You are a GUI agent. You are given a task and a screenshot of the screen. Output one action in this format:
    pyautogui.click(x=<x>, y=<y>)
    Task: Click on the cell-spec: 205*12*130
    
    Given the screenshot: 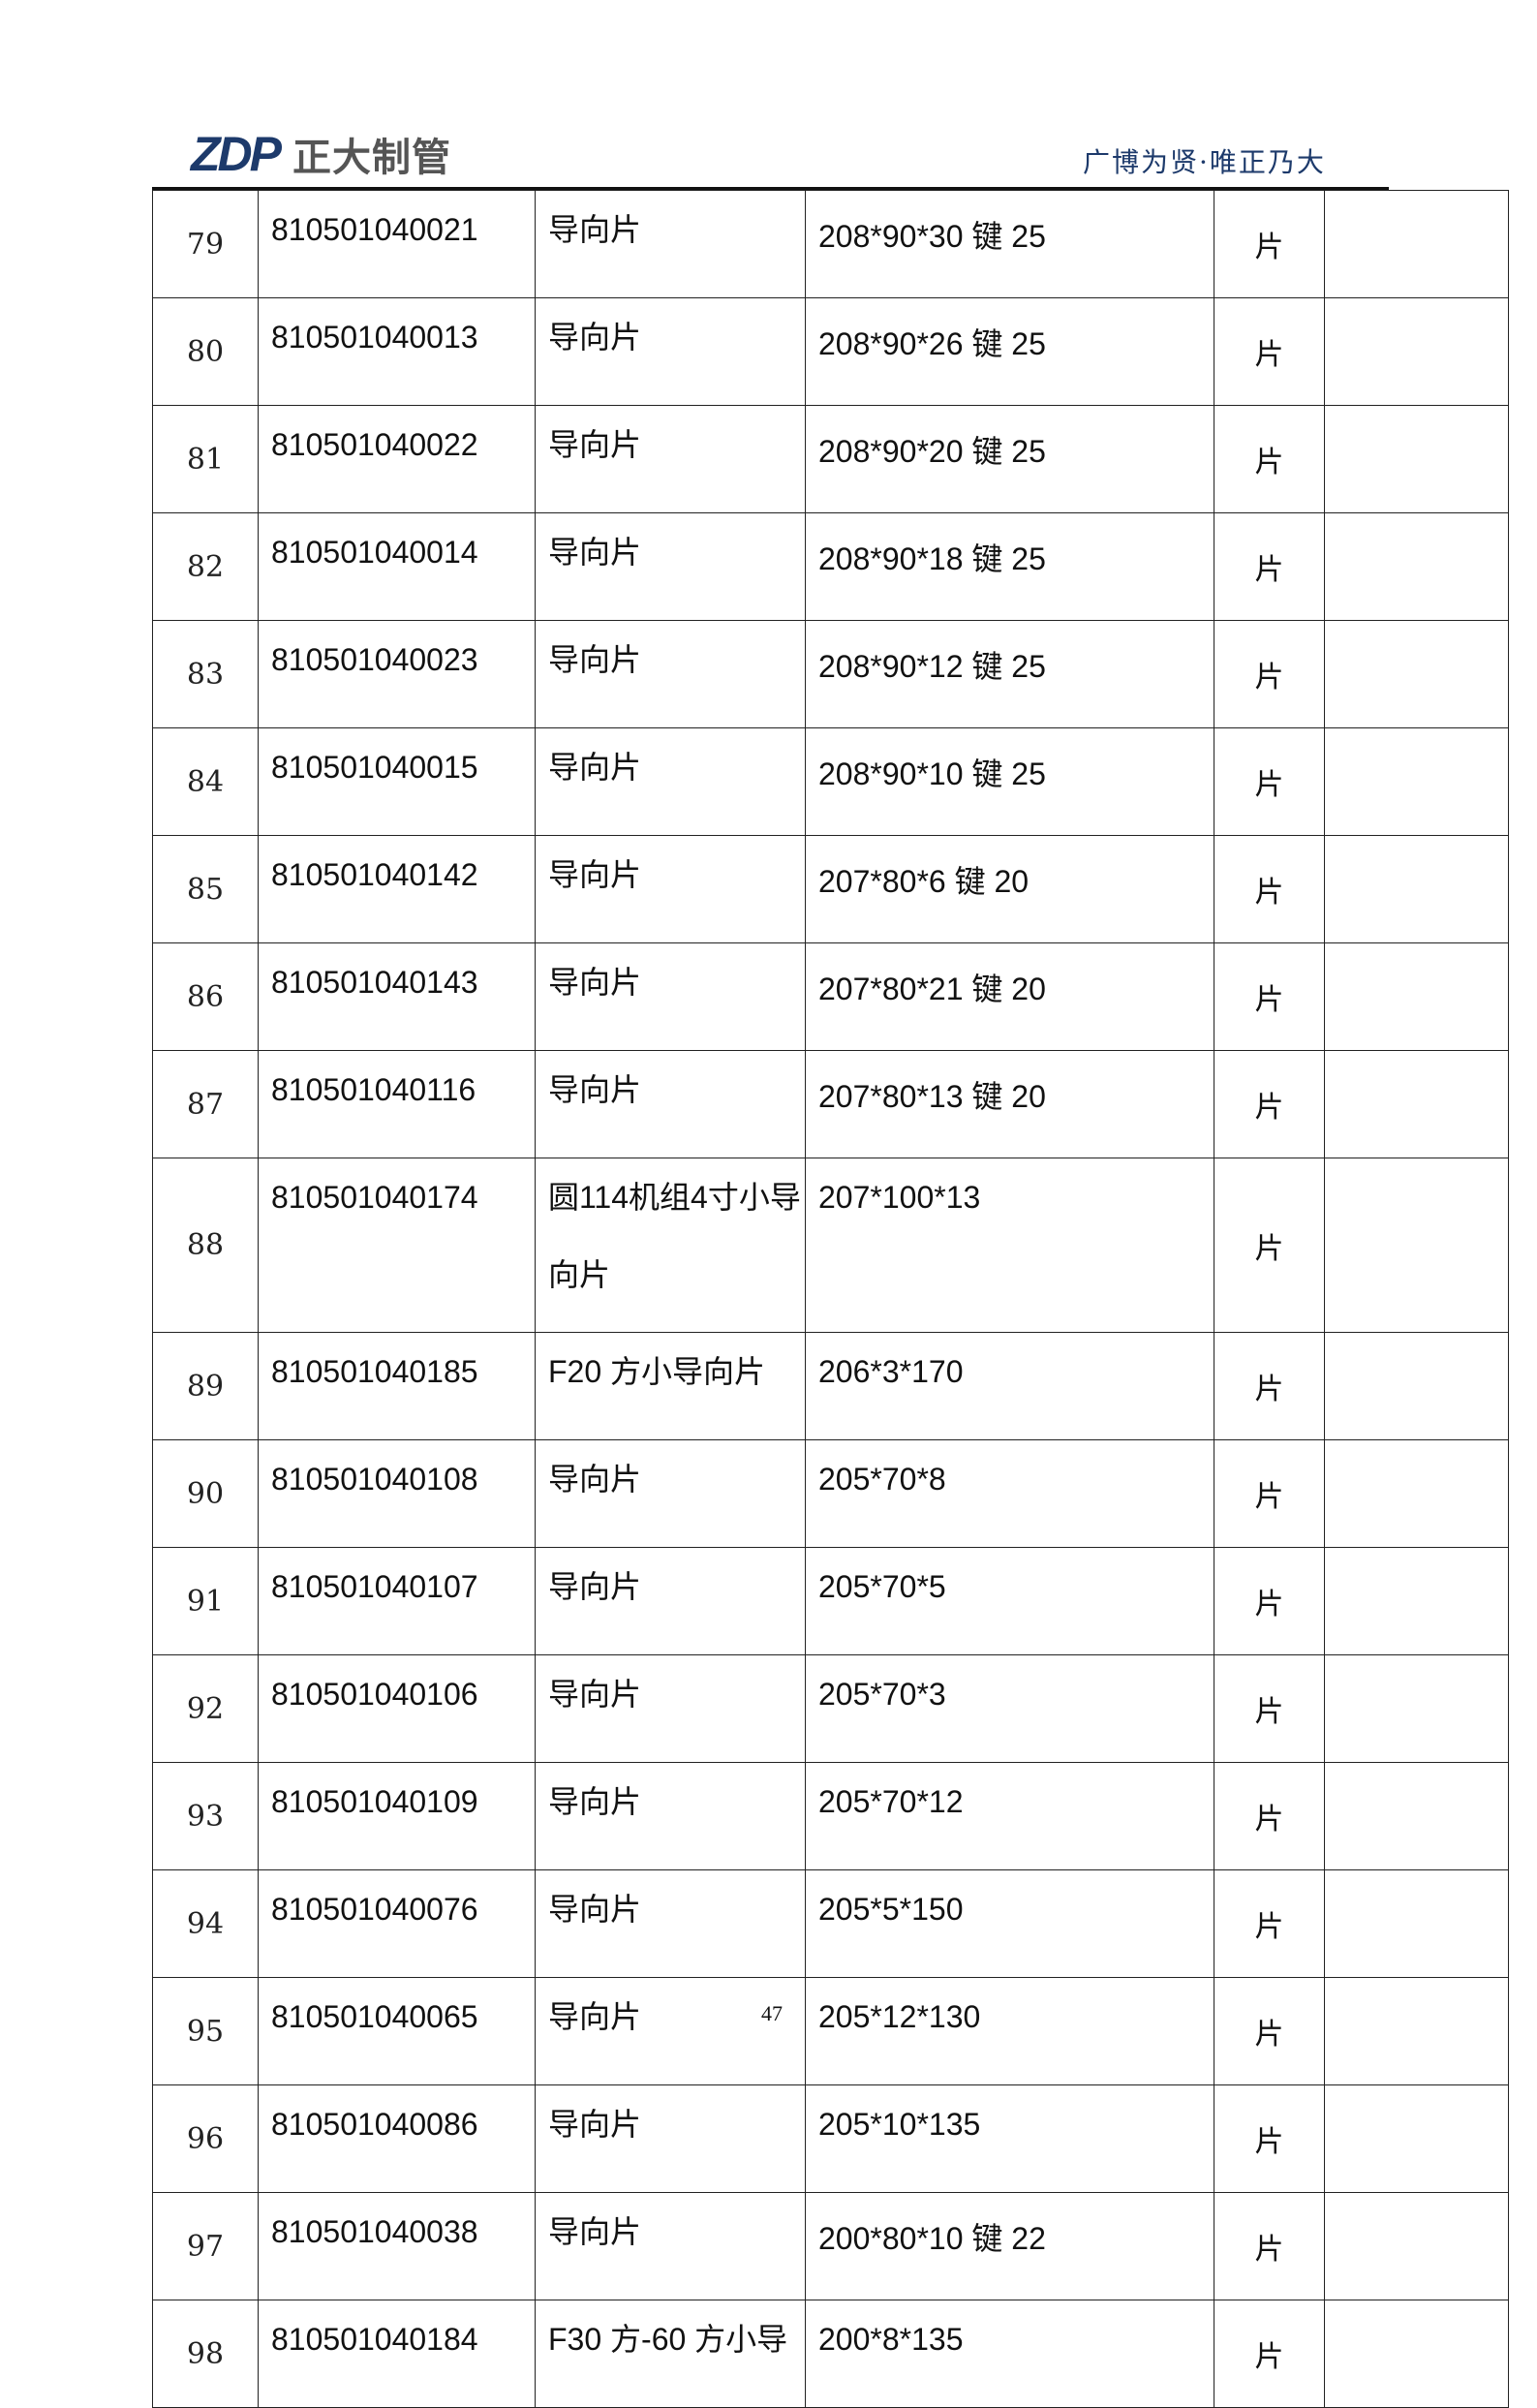 What is the action you would take?
    pyautogui.click(x=1009, y=2031)
    